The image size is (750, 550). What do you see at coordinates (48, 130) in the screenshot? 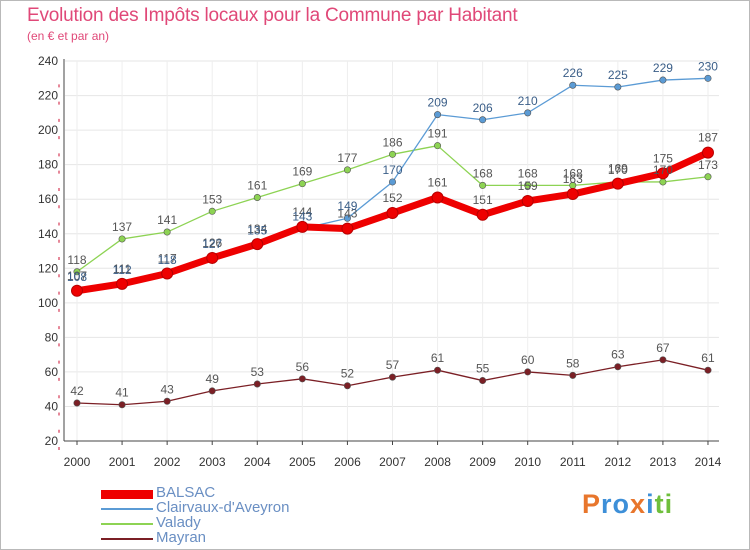
I see `y-tick-label-200: 200` at bounding box center [48, 130].